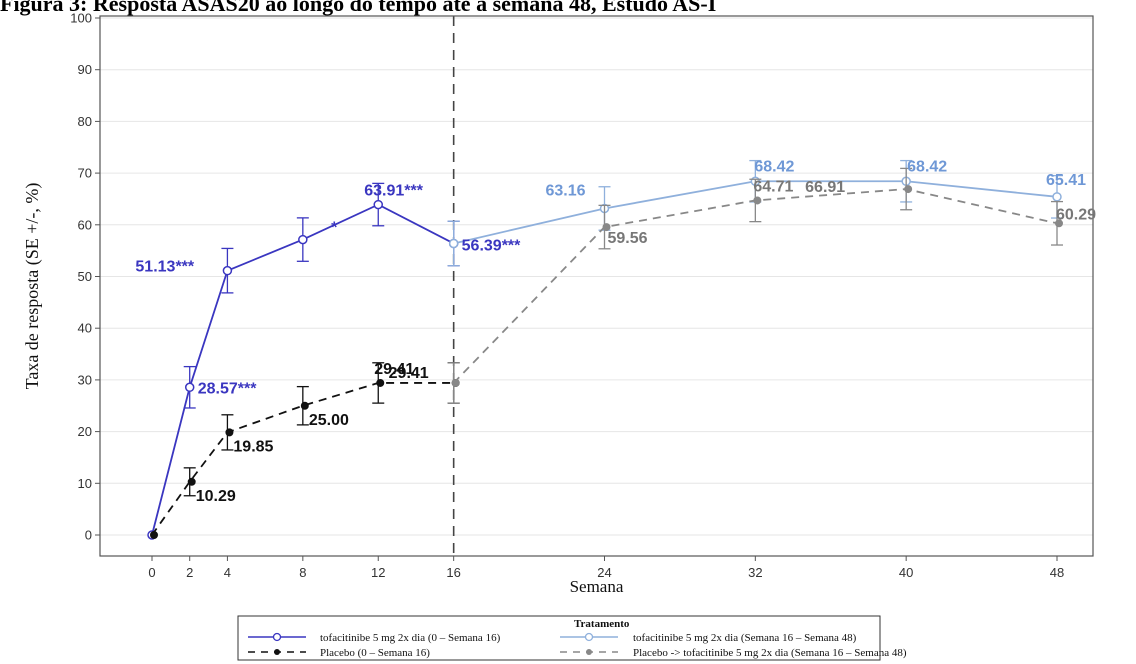 The width and height of the screenshot is (1136, 664). Describe the element at coordinates (597, 586) in the screenshot. I see `x-axis-label: Semana` at that location.